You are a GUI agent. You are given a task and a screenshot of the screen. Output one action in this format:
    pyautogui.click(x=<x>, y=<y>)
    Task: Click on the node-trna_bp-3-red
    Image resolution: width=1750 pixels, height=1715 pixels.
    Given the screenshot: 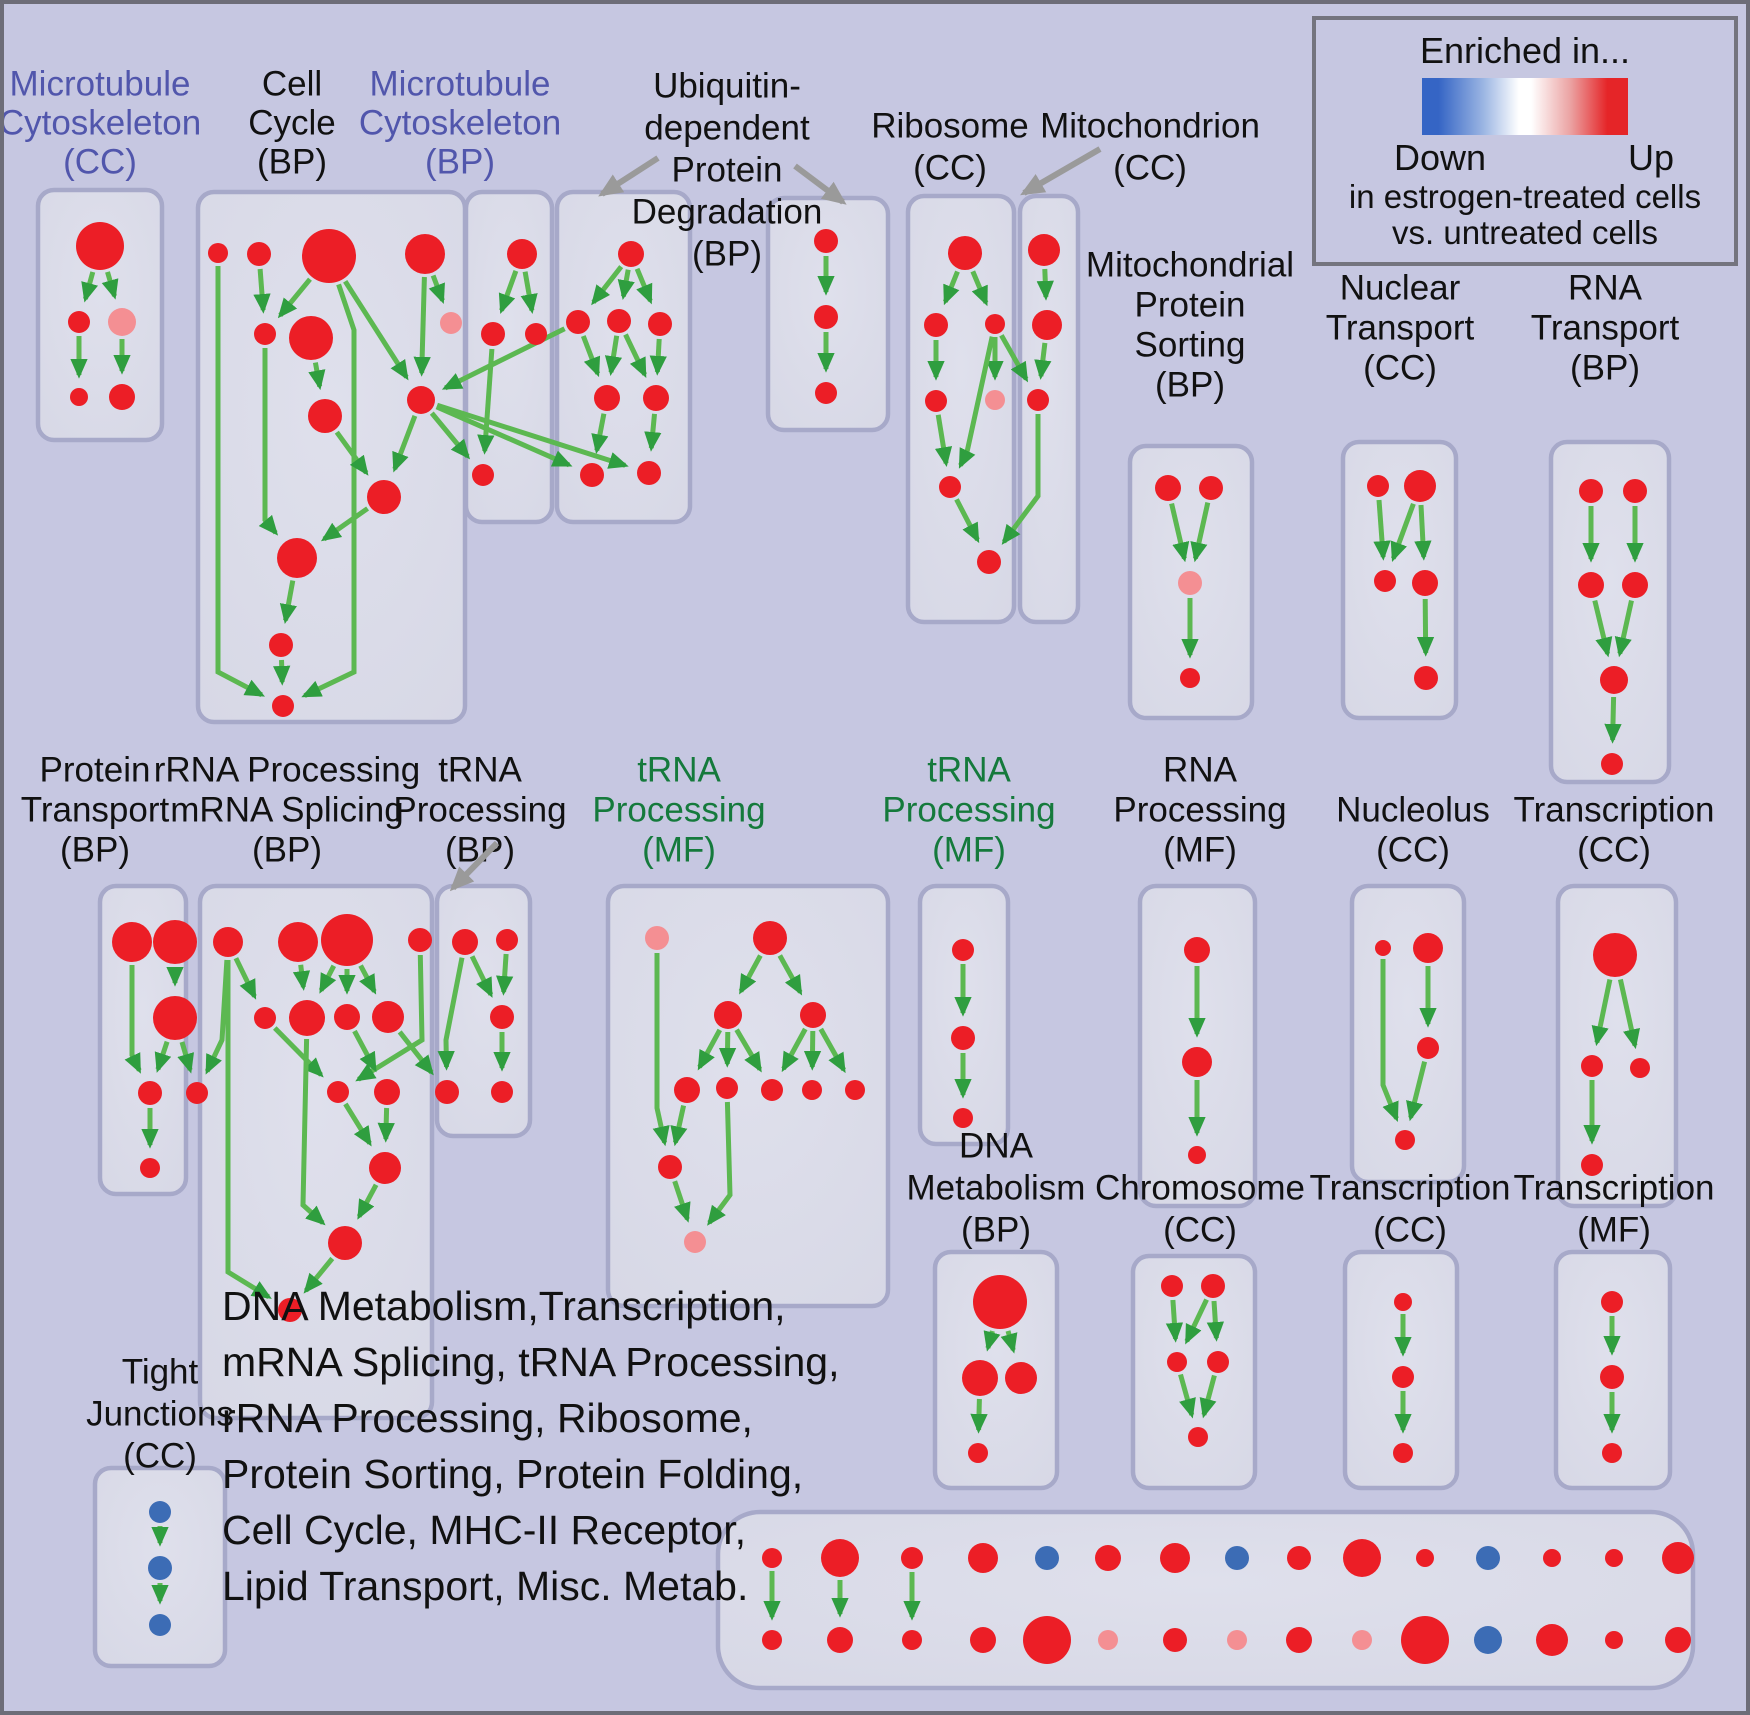 What is the action you would take?
    pyautogui.click(x=447, y=1092)
    